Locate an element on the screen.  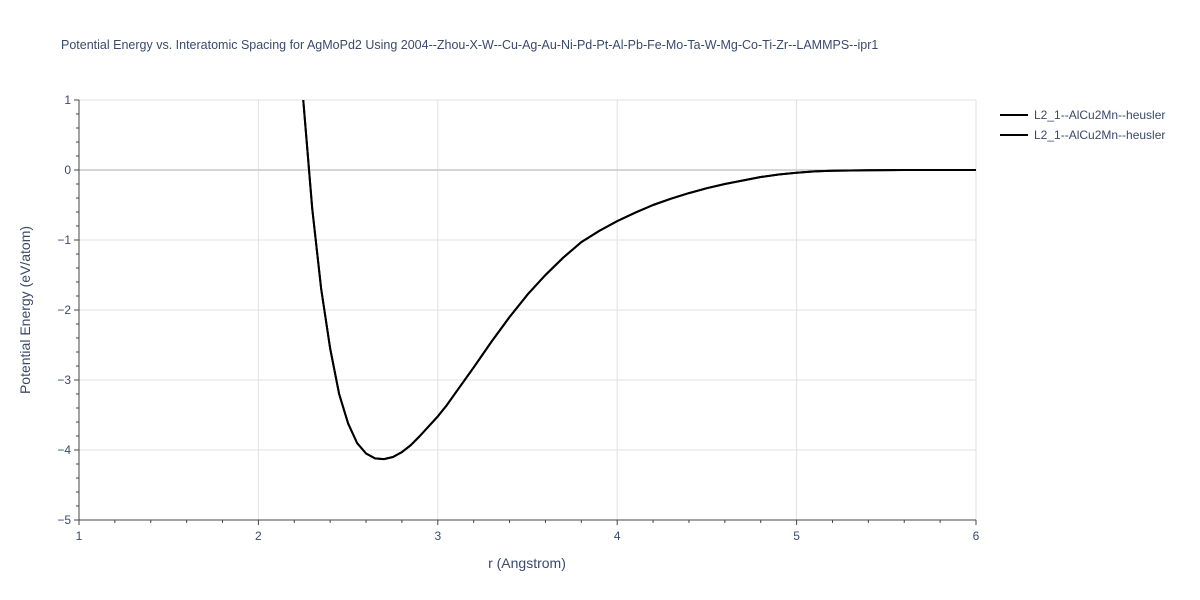
y-tick-label: −2 is located at coordinates (64, 310).